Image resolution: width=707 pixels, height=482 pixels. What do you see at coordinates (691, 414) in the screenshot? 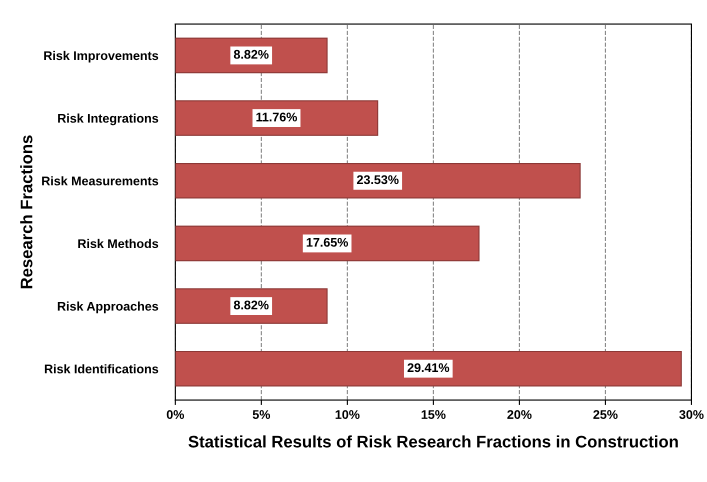
I see `x-tick-label: 30%` at bounding box center [691, 414].